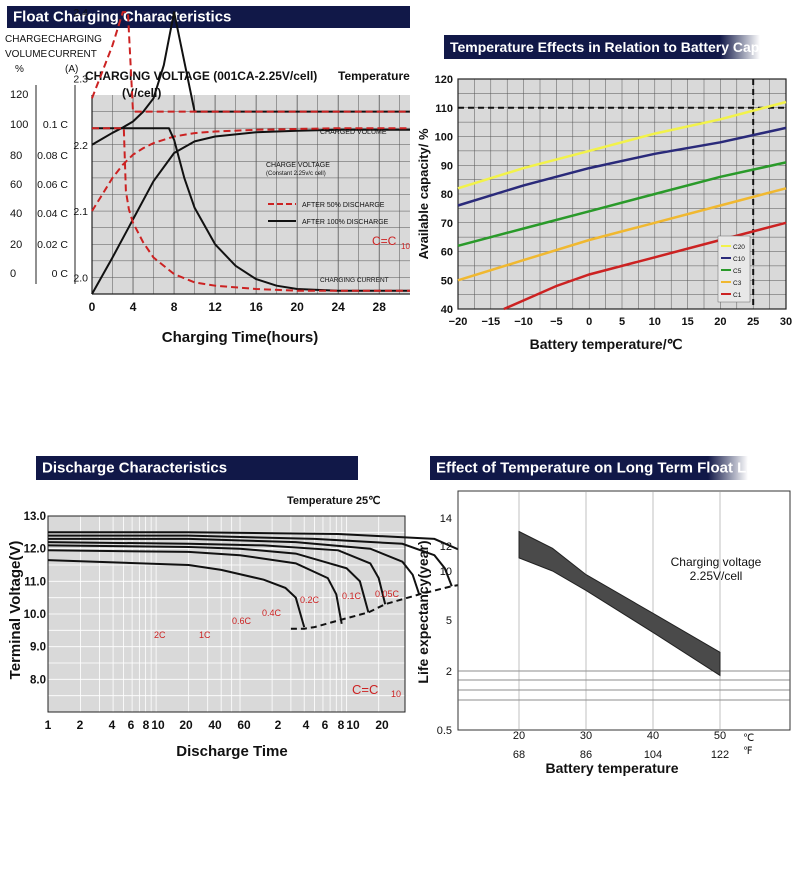  What do you see at coordinates (748, 738) in the screenshot?
I see `unit-celsius: ℃` at bounding box center [748, 738].